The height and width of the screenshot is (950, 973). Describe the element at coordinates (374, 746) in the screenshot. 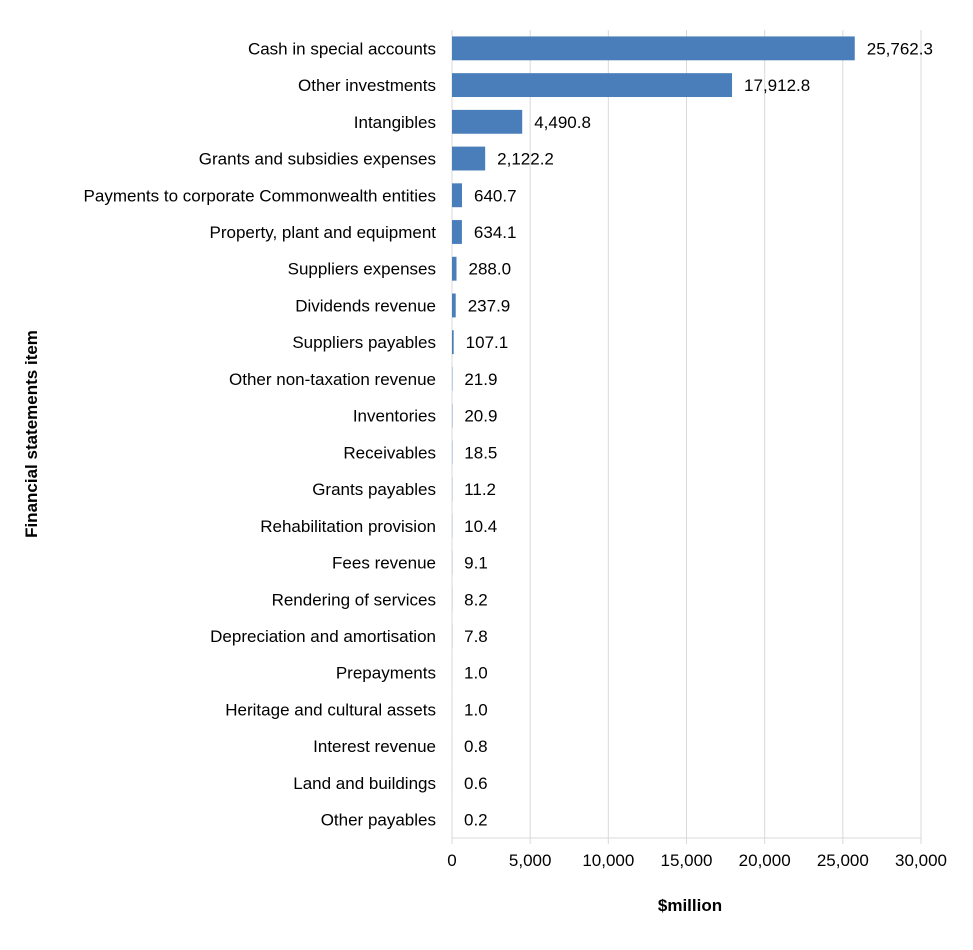

I see `category-label: Interest revenue` at that location.